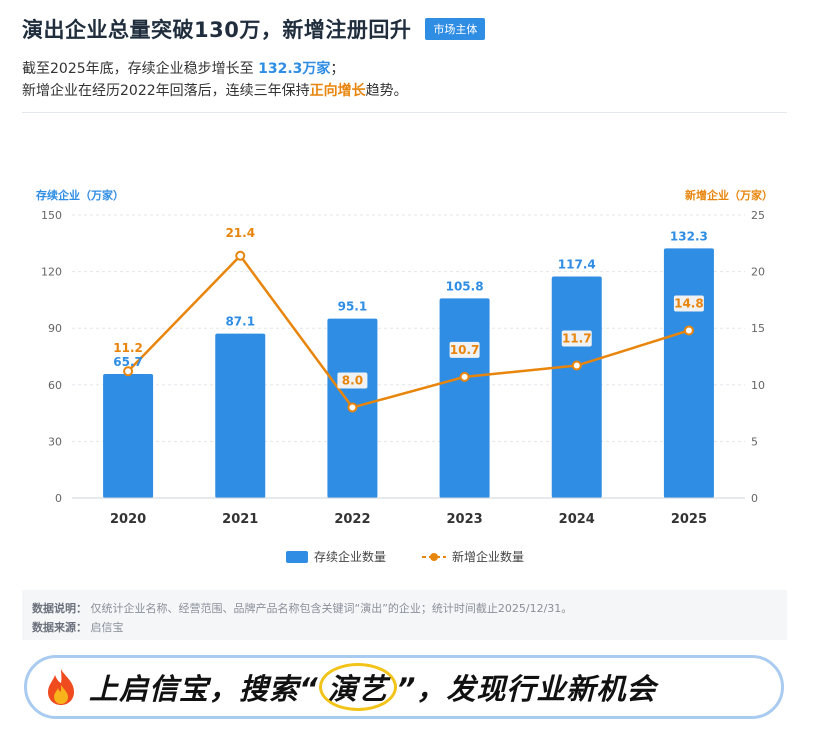 This screenshot has width=813, height=730. I want to click on y-tick-right-15: 15, so click(758, 328).